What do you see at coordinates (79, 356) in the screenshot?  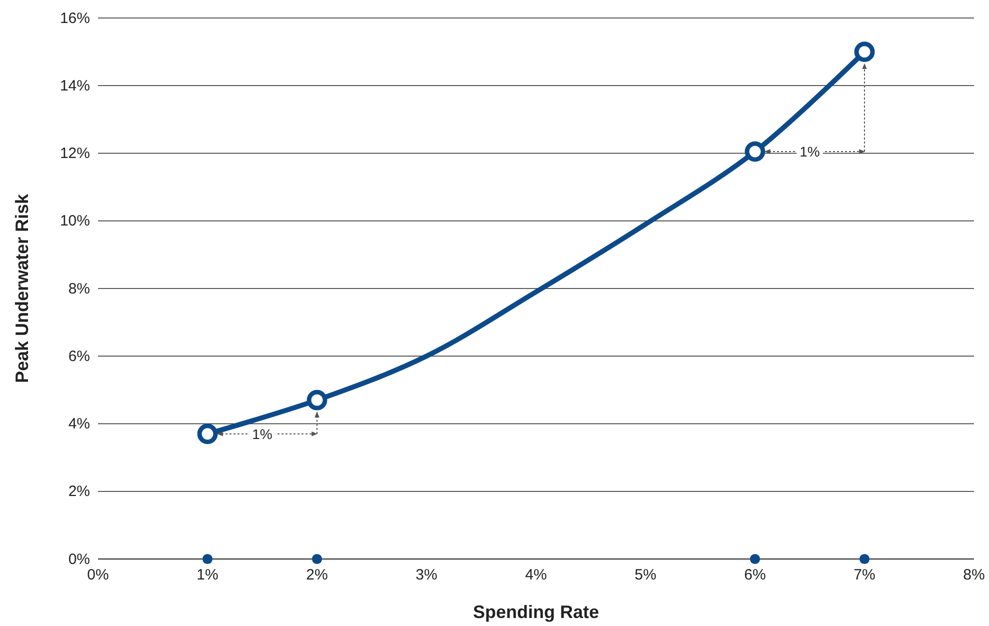 I see `y-tick-label: 6%` at bounding box center [79, 356].